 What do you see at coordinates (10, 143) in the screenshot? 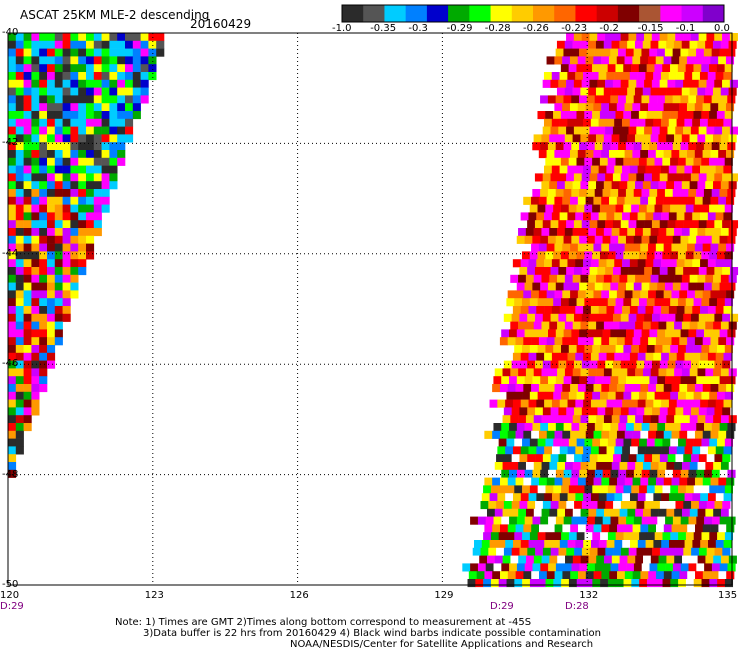
I see `y-tick-label: -42` at bounding box center [10, 143].